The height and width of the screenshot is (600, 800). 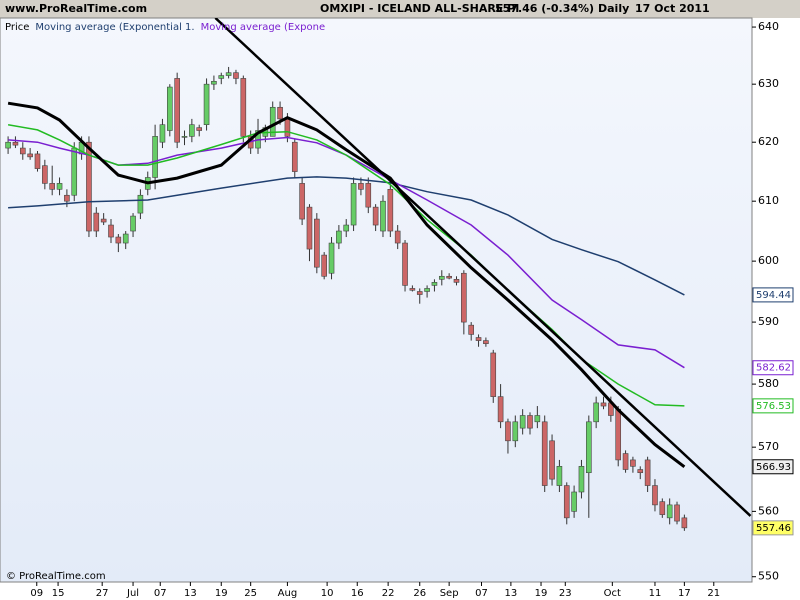 What do you see at coordinates (160, 593) in the screenshot?
I see `x-tick-label: 07` at bounding box center [160, 593].